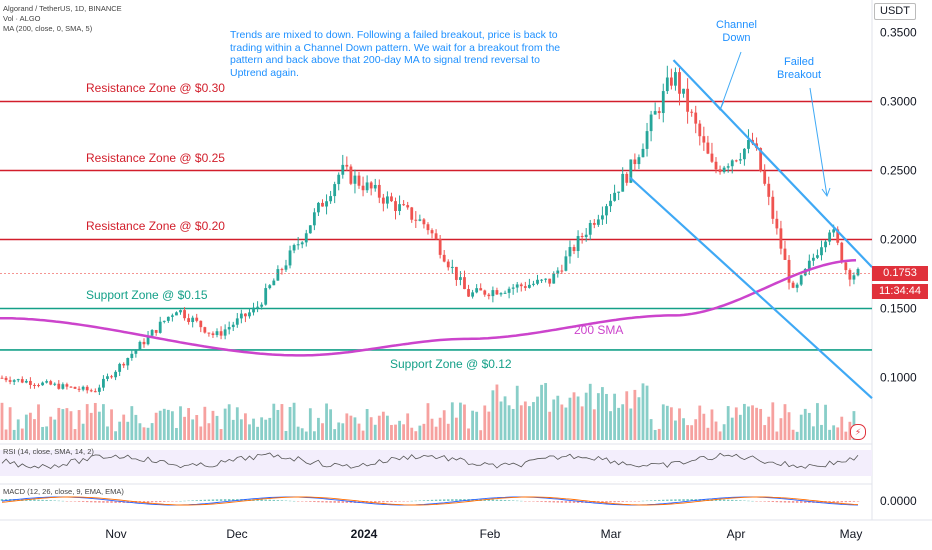 The width and height of the screenshot is (932, 550). I want to click on y-tick-label: 0.1500, so click(898, 309).